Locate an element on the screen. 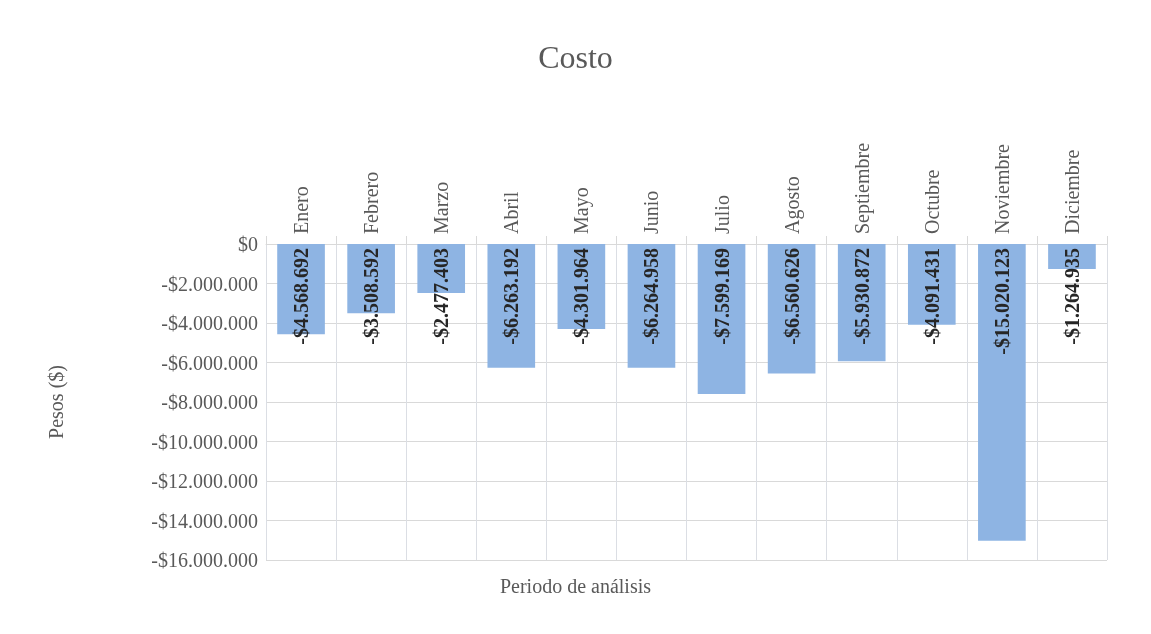 This screenshot has height=634, width=1151. data-label: -$6.560.626 is located at coordinates (791, 296).